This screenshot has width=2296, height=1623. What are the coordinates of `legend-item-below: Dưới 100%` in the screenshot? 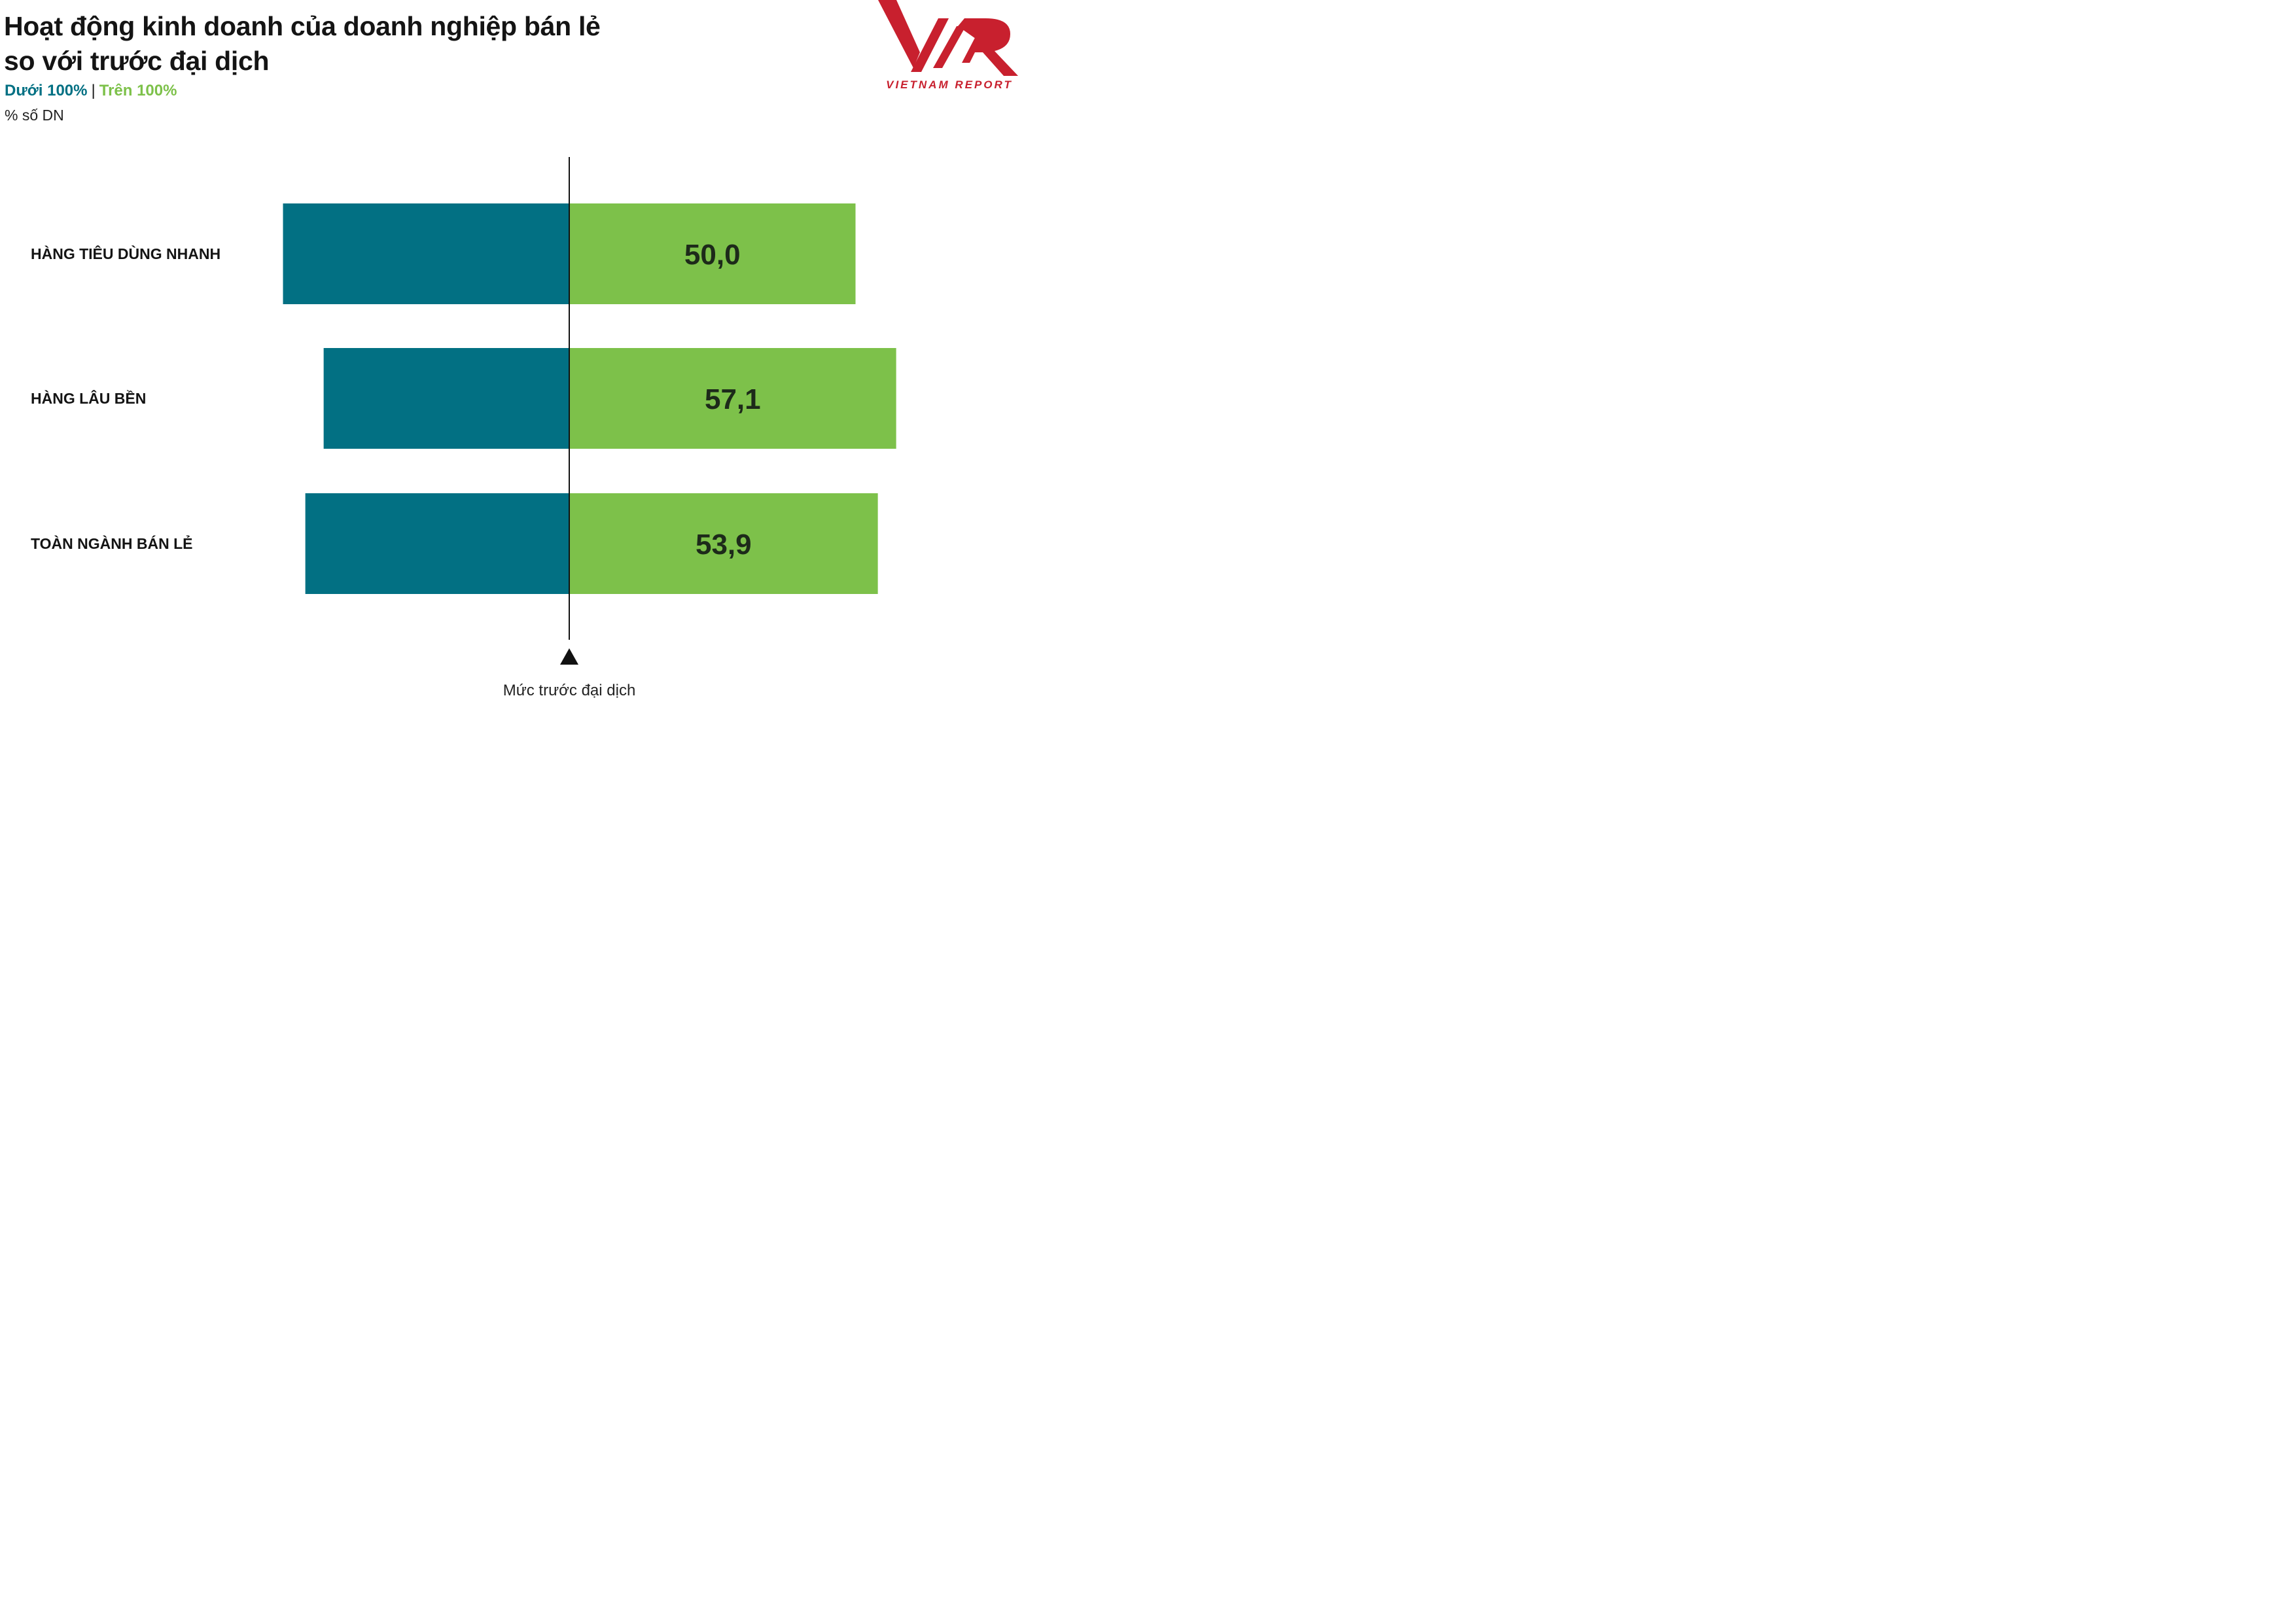 It's located at (46, 91).